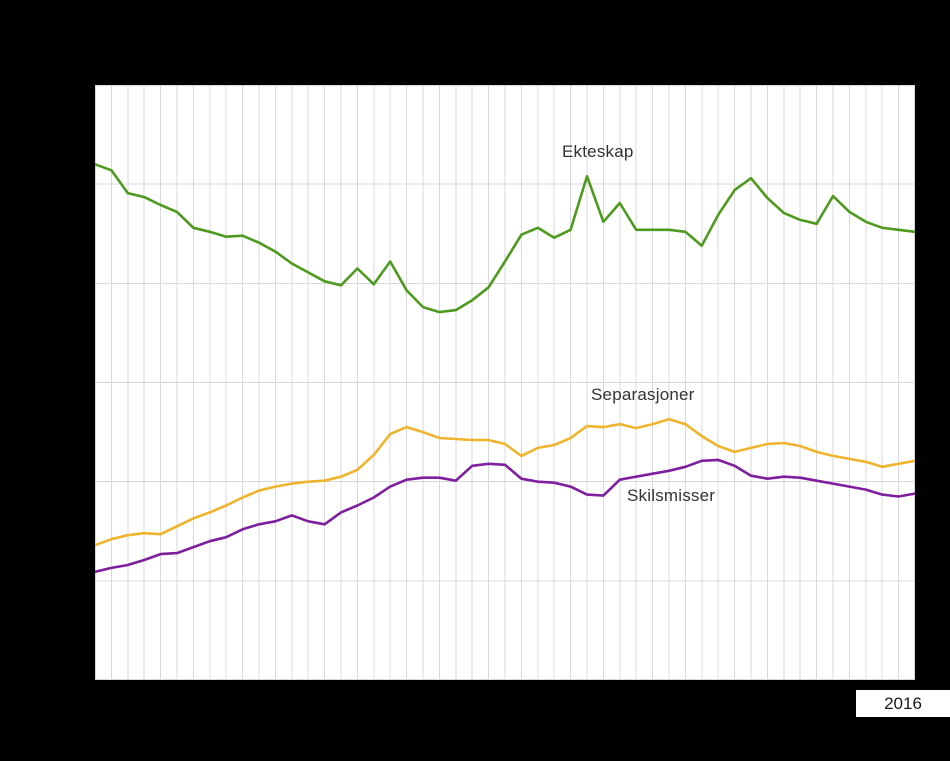  Describe the element at coordinates (505, 516) in the screenshot. I see `series-line-skilsmisser` at that location.